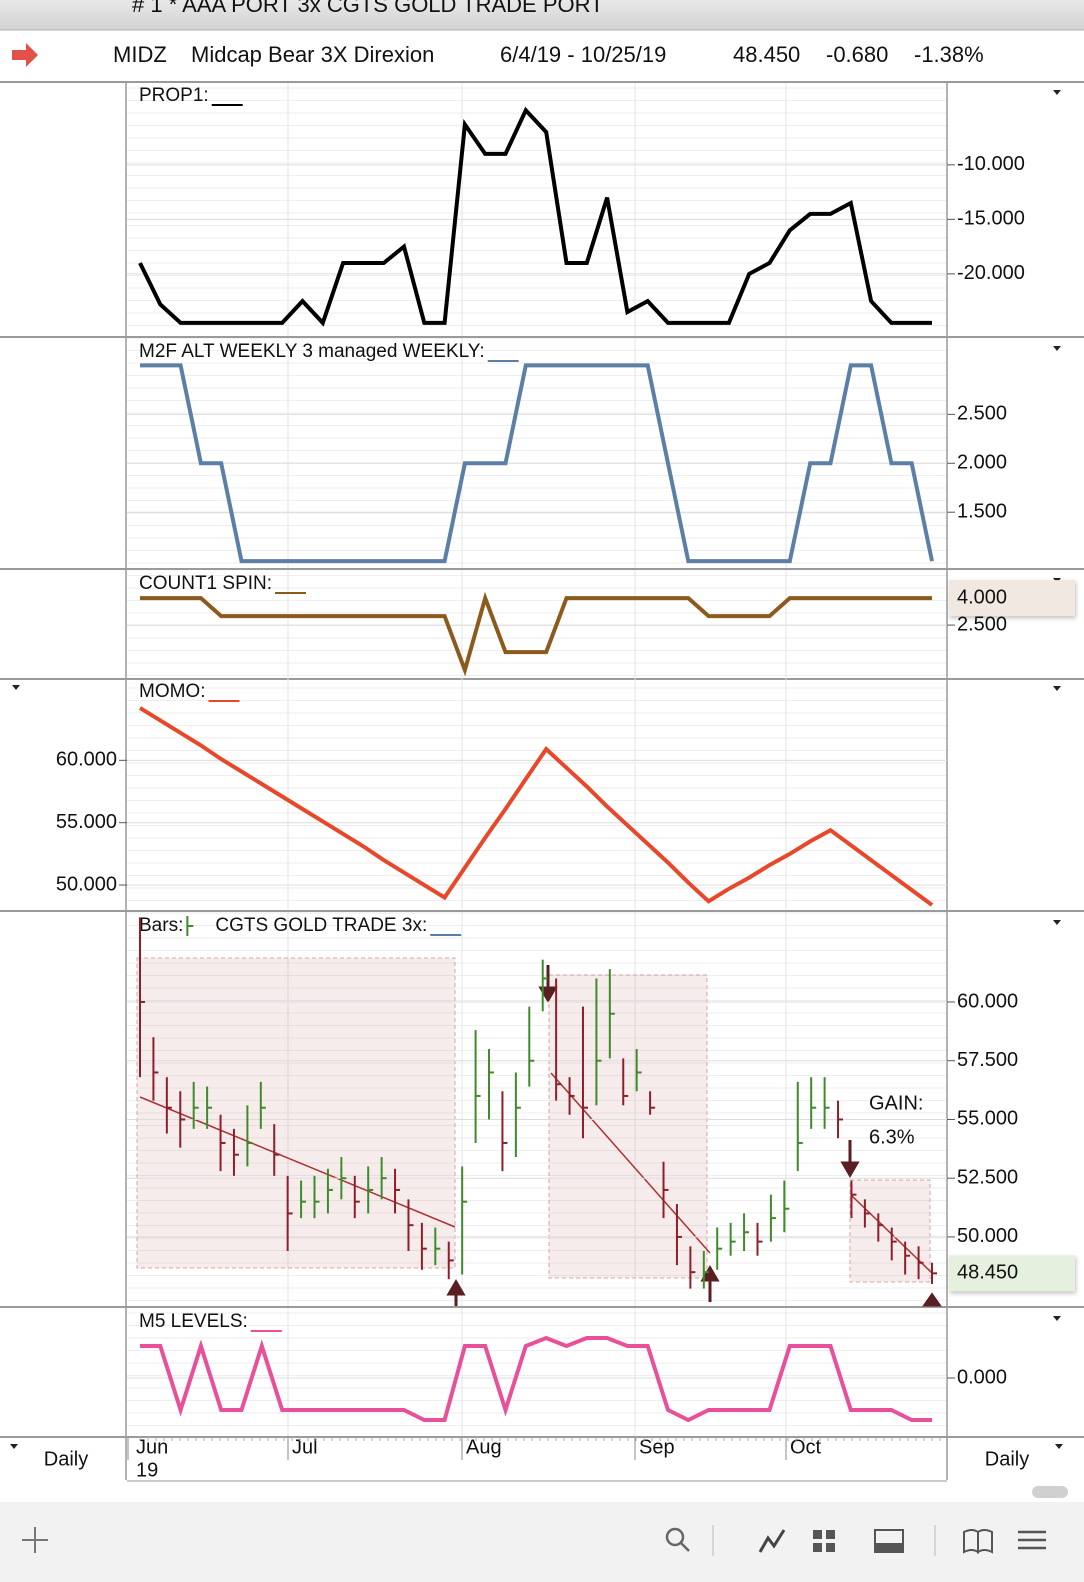  What do you see at coordinates (978, 1541) in the screenshot?
I see `book-button` at bounding box center [978, 1541].